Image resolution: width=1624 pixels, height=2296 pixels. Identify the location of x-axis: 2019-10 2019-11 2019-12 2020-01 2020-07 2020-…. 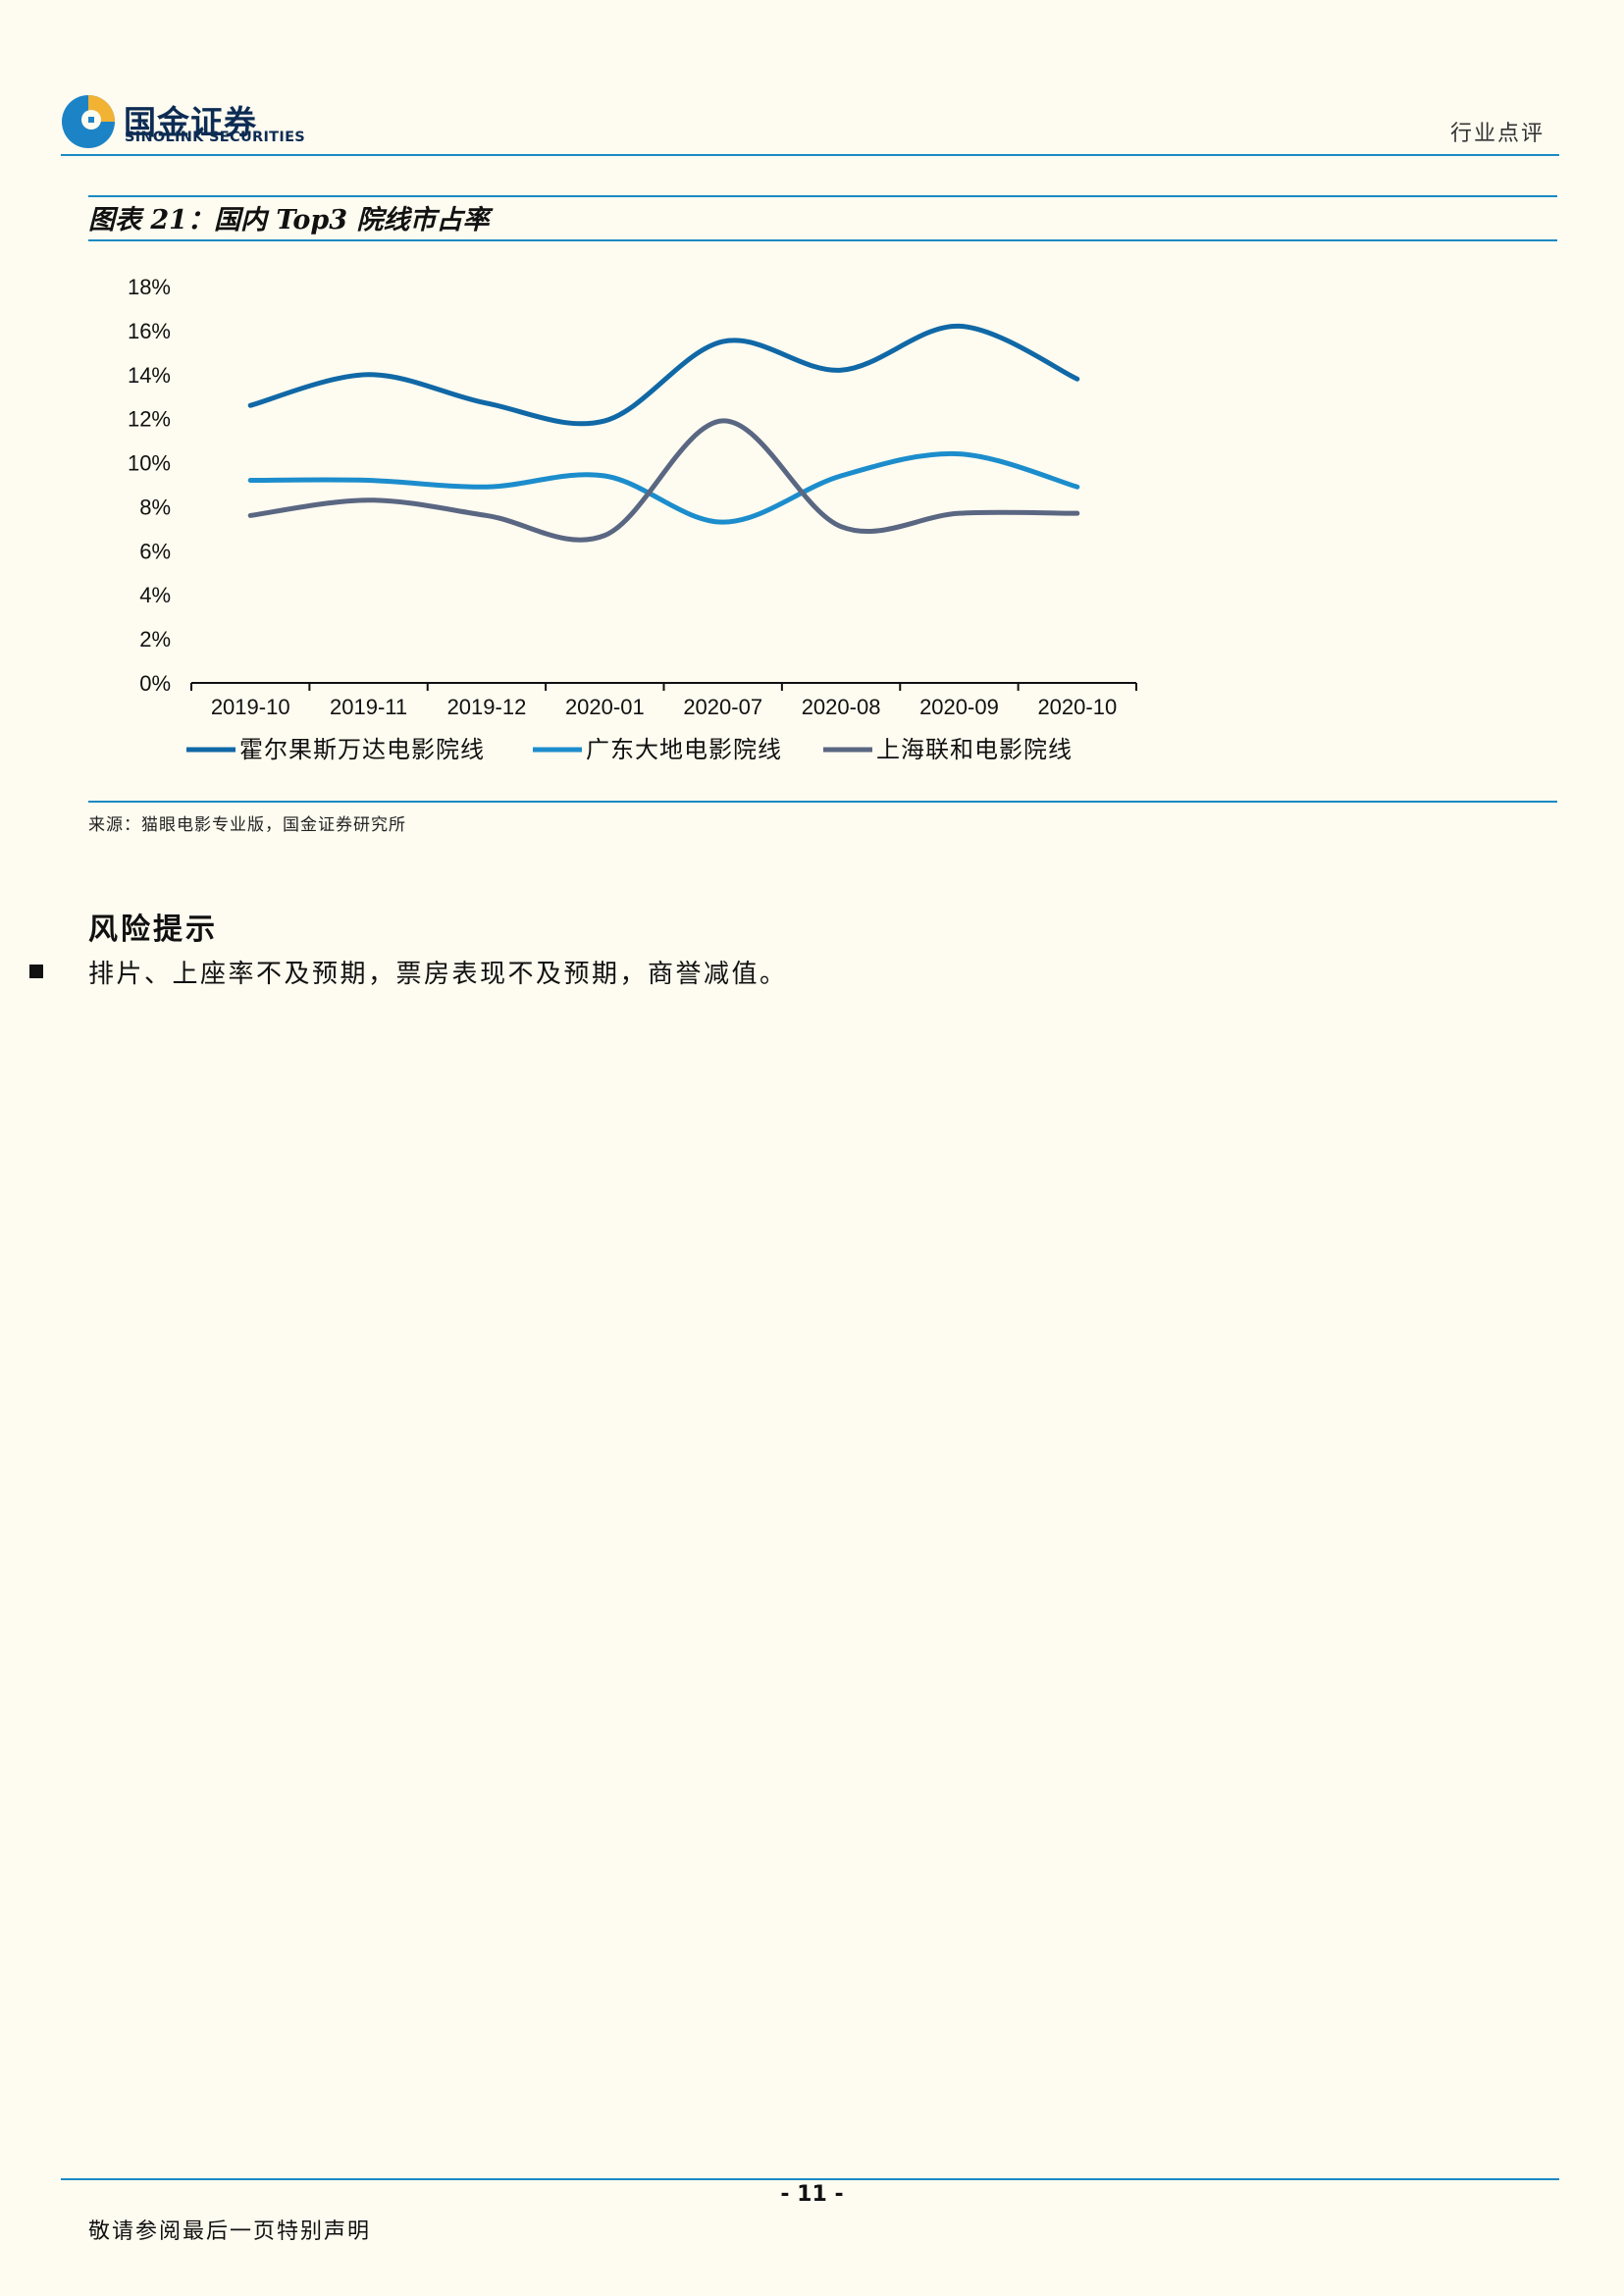
(663, 700).